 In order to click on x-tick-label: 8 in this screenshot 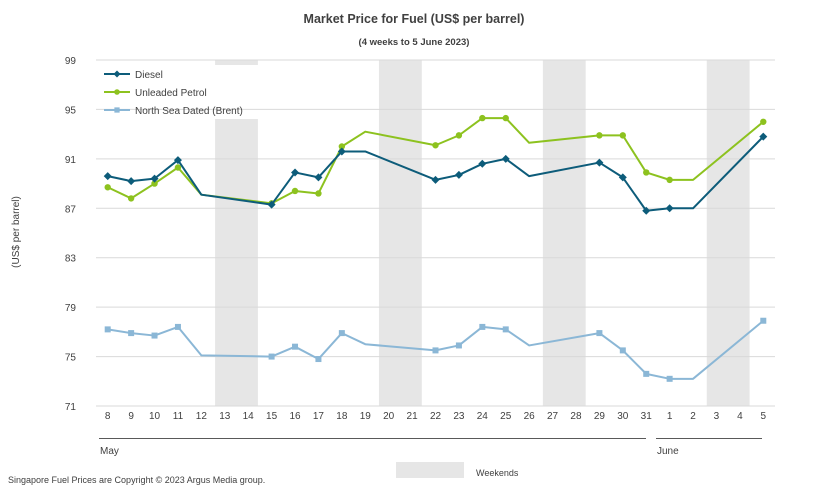, I will do `click(108, 416)`.